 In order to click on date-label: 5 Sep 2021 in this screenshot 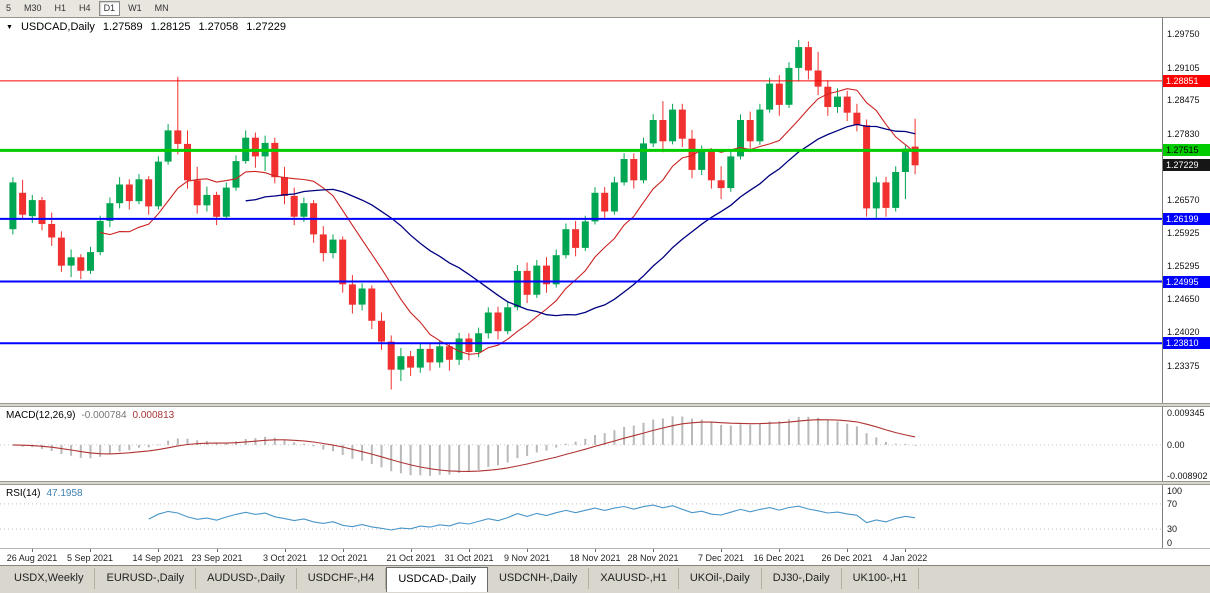, I will do `click(90, 558)`.